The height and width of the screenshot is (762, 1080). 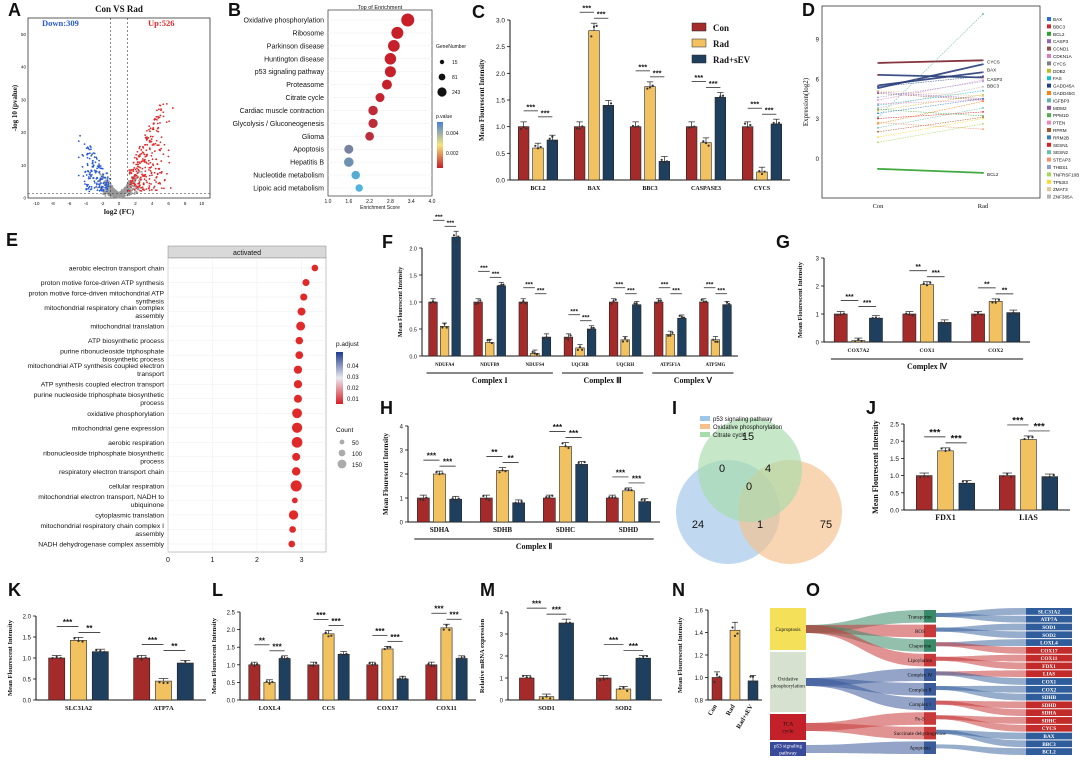 What do you see at coordinates (1049, 690) in the screenshot?
I see `sankey-right-label: COX2` at bounding box center [1049, 690].